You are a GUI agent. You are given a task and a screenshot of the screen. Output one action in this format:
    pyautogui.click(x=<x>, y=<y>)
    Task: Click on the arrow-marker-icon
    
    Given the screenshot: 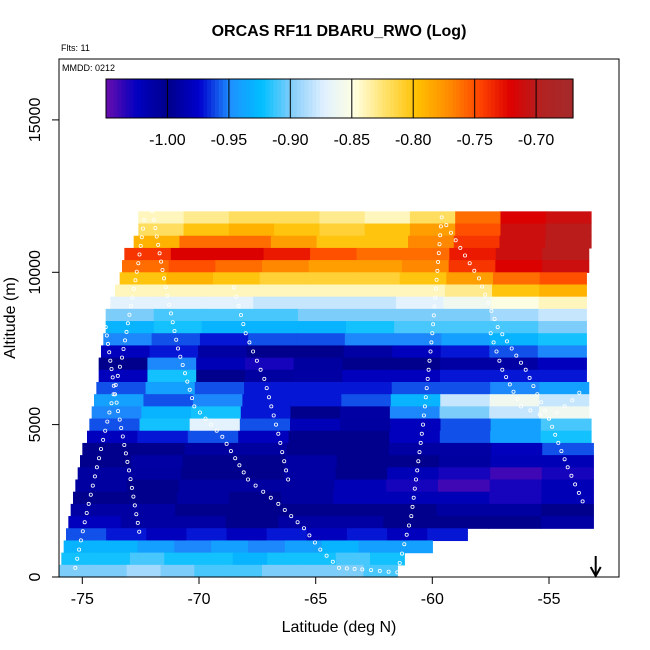 What is the action you would take?
    pyautogui.click(x=595, y=567)
    